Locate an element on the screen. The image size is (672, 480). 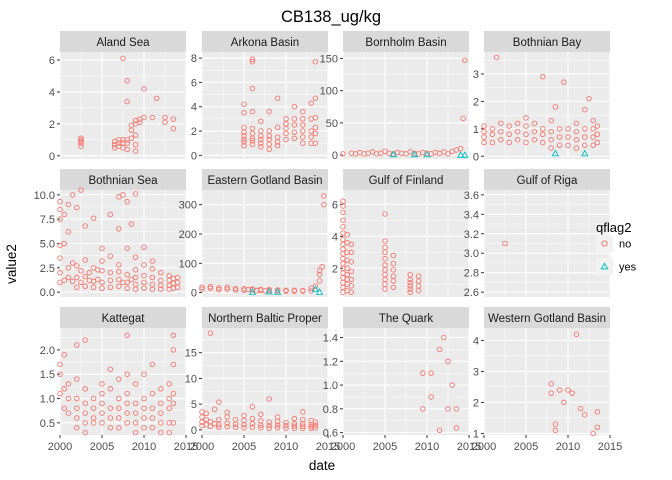
facet-strip-label: Gulf of Finland is located at coordinates (406, 181).